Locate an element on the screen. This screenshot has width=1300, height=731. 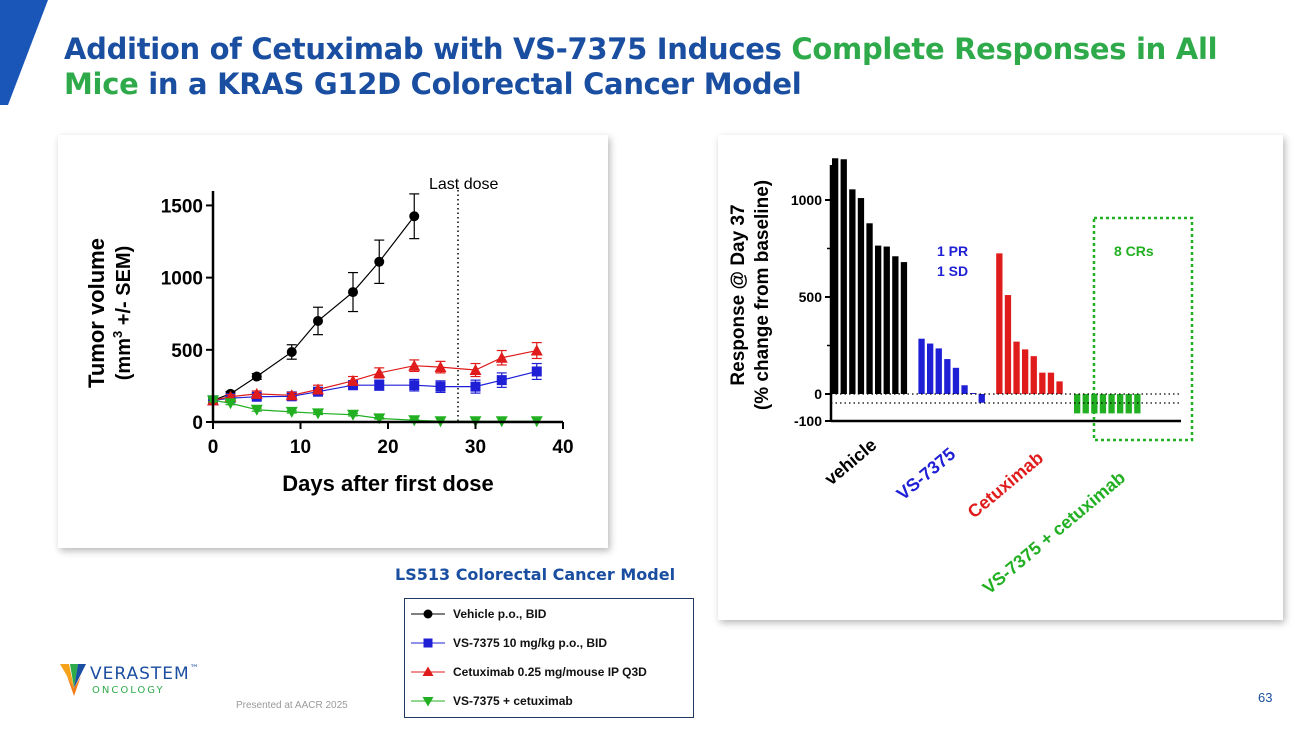
legend-label-combination: VS-7375 + cetuximab is located at coordinates (513, 701).